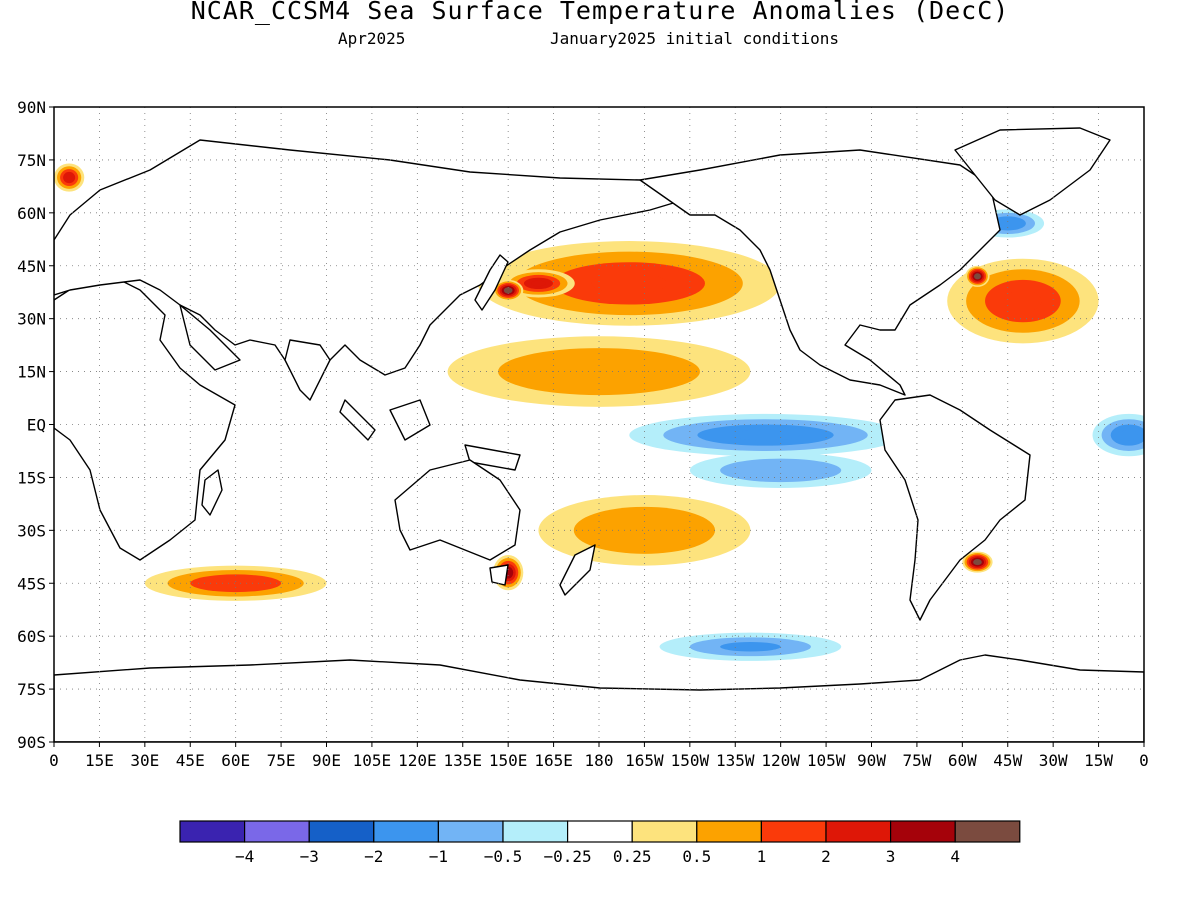 The height and width of the screenshot is (900, 1200). I want to click on lon-label: 45E, so click(190, 760).